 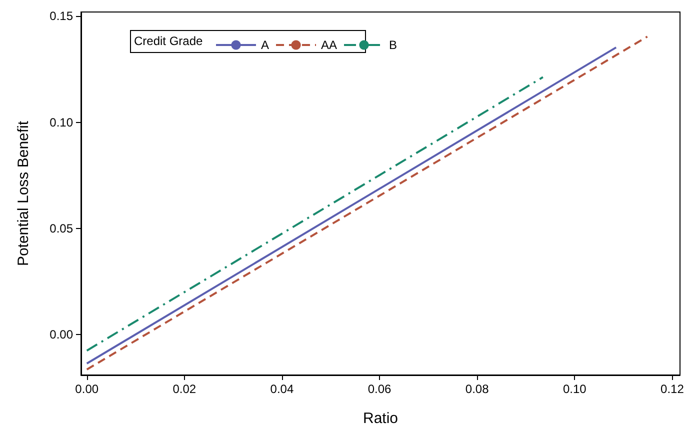 I want to click on y-axis-title: Potential Loss Benefit, so click(x=23, y=193).